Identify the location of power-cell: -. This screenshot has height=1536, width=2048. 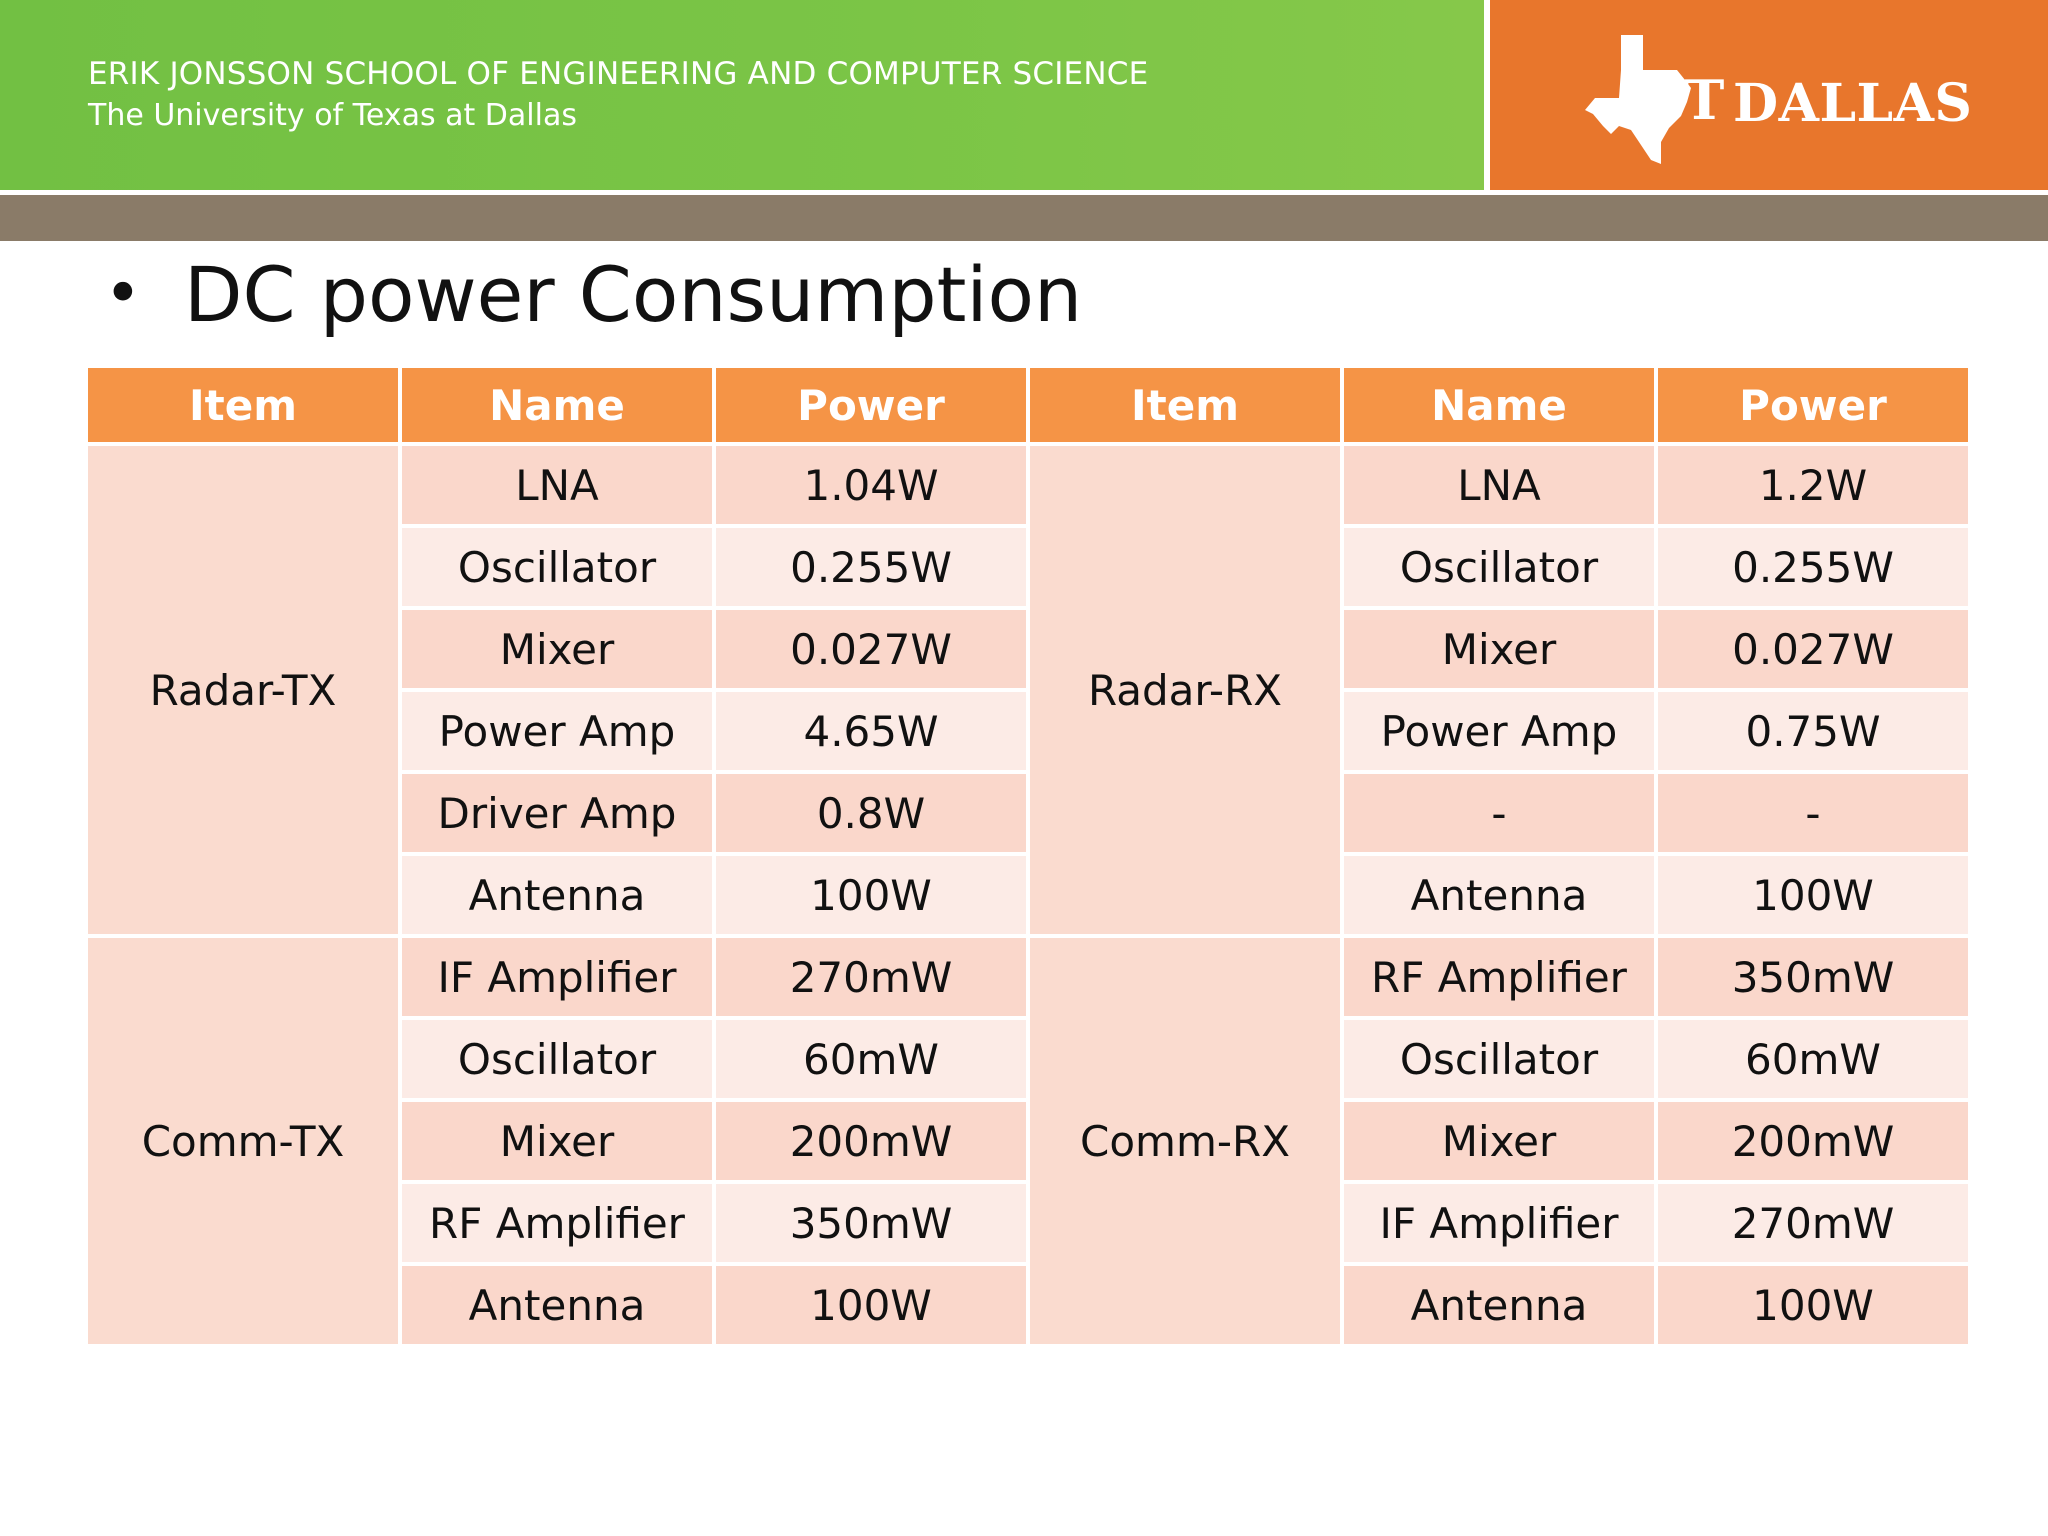
(1813, 813).